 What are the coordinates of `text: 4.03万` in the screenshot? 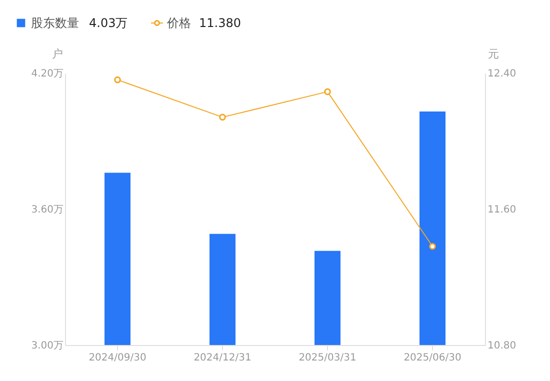 It's located at (108, 23).